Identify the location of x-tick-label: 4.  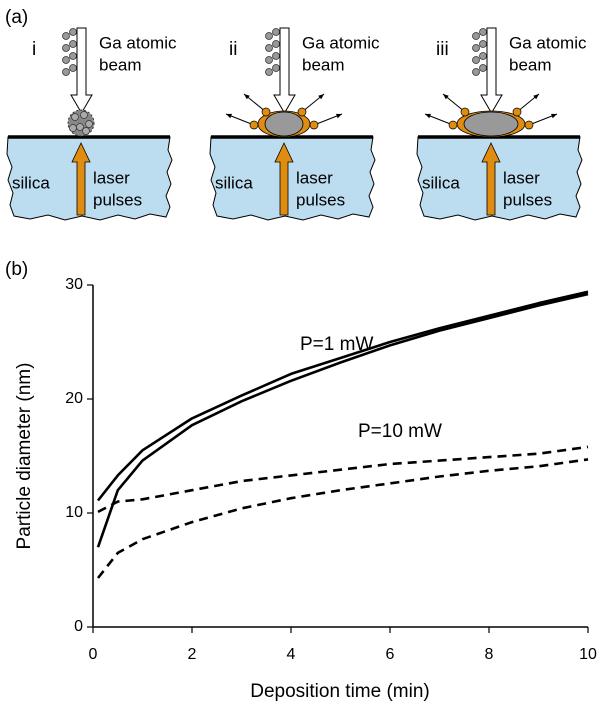
(291, 654).